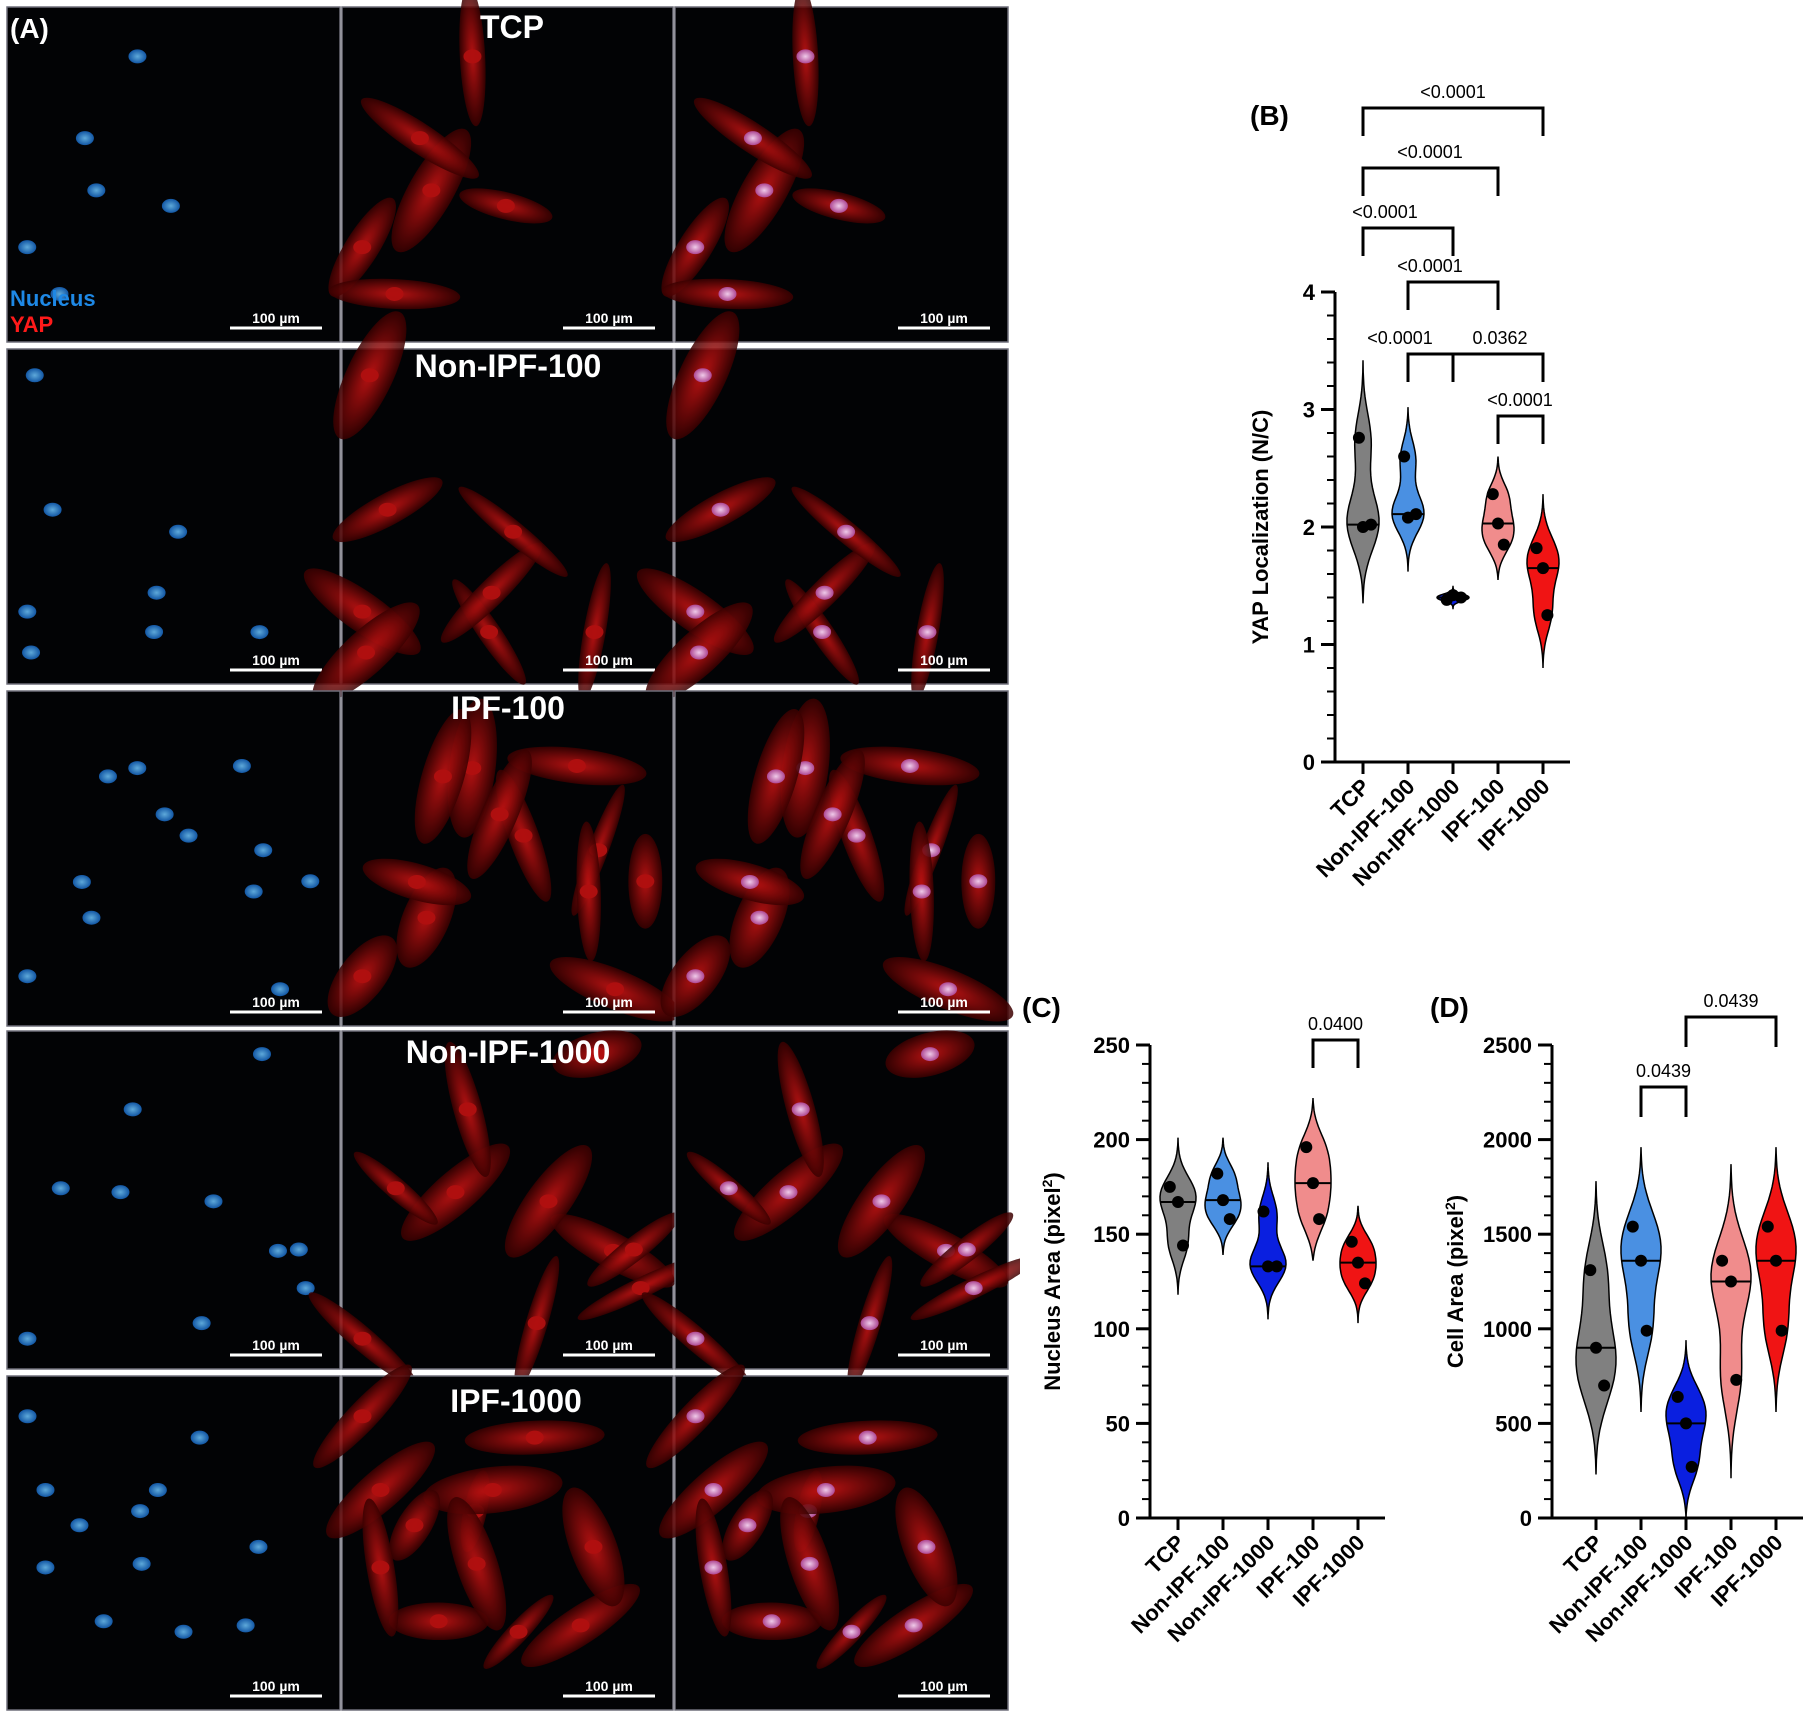 Image resolution: width=1811 pixels, height=1719 pixels. I want to click on micrograph-nucleus-4: 100 µm, so click(173, 1200).